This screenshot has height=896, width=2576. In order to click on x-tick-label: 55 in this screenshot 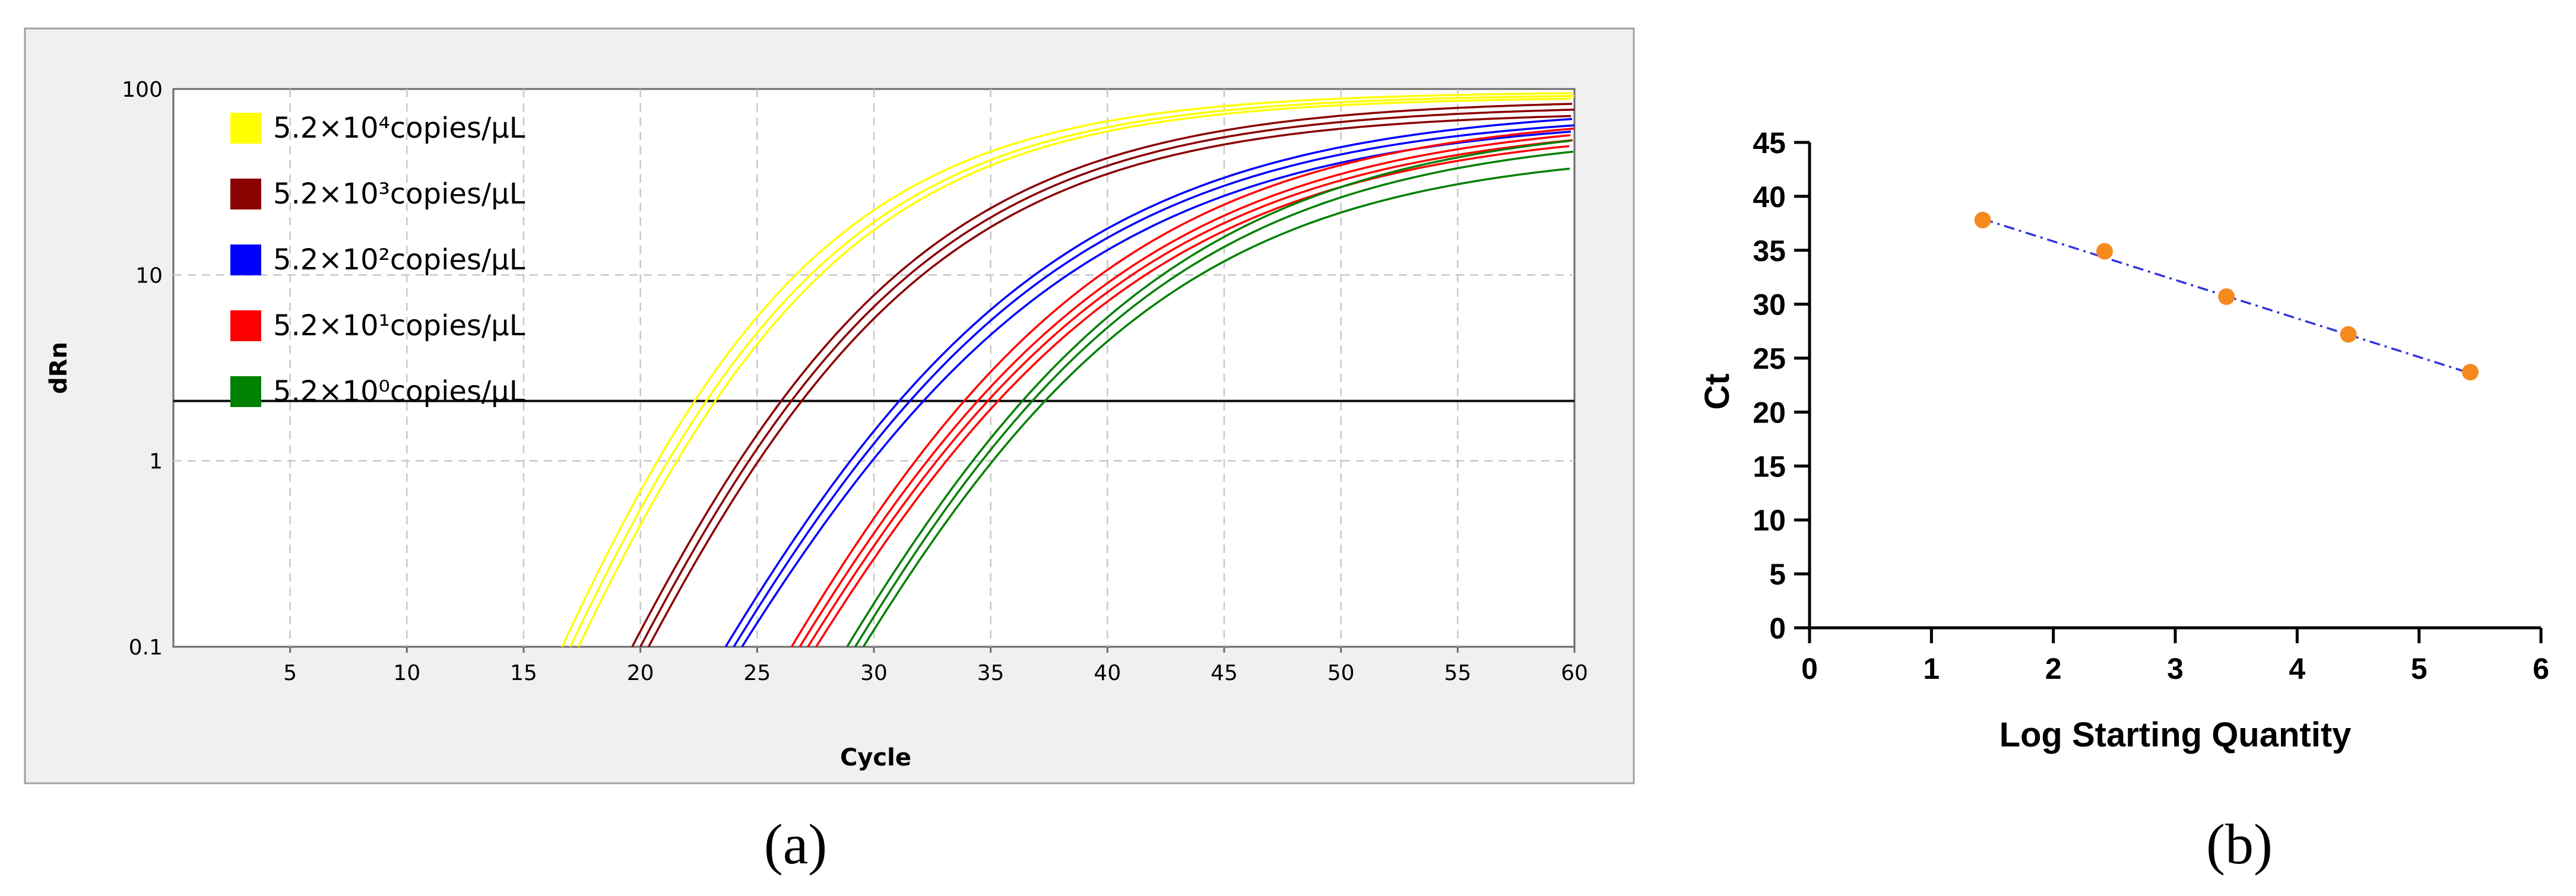, I will do `click(1457, 673)`.